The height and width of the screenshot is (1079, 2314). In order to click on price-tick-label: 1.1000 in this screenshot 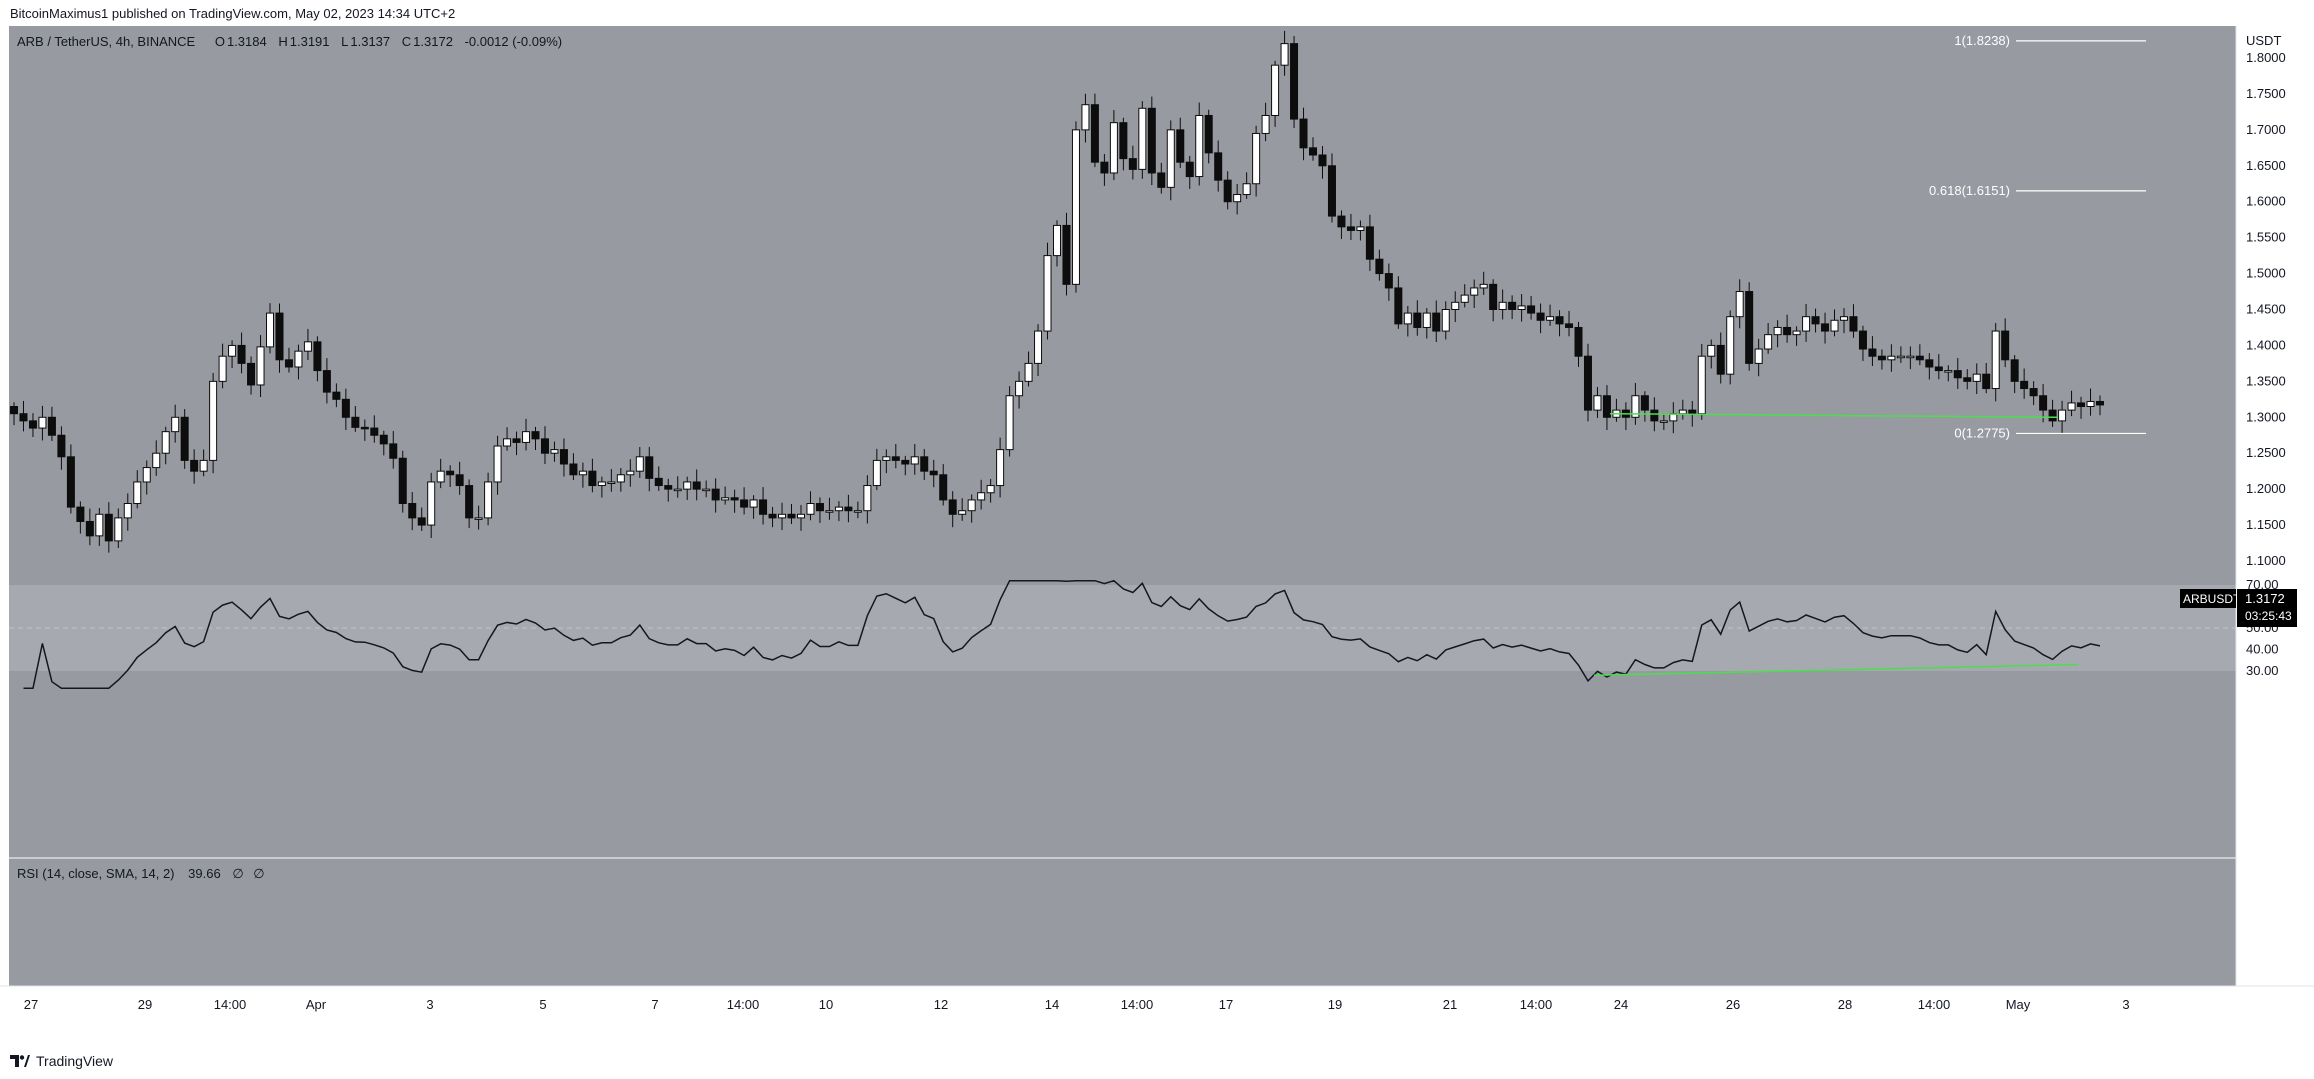, I will do `click(2266, 560)`.